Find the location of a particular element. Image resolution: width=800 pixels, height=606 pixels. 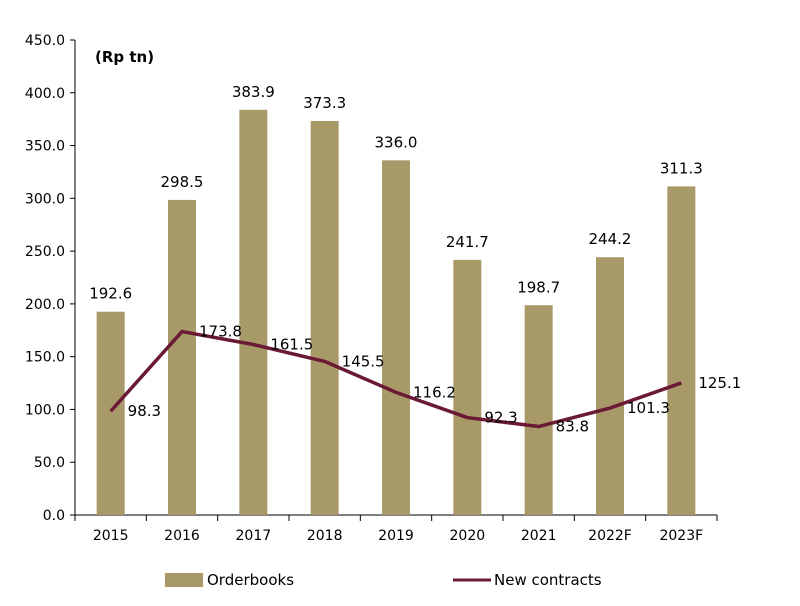

line-value-label: 125.1 is located at coordinates (719, 383).